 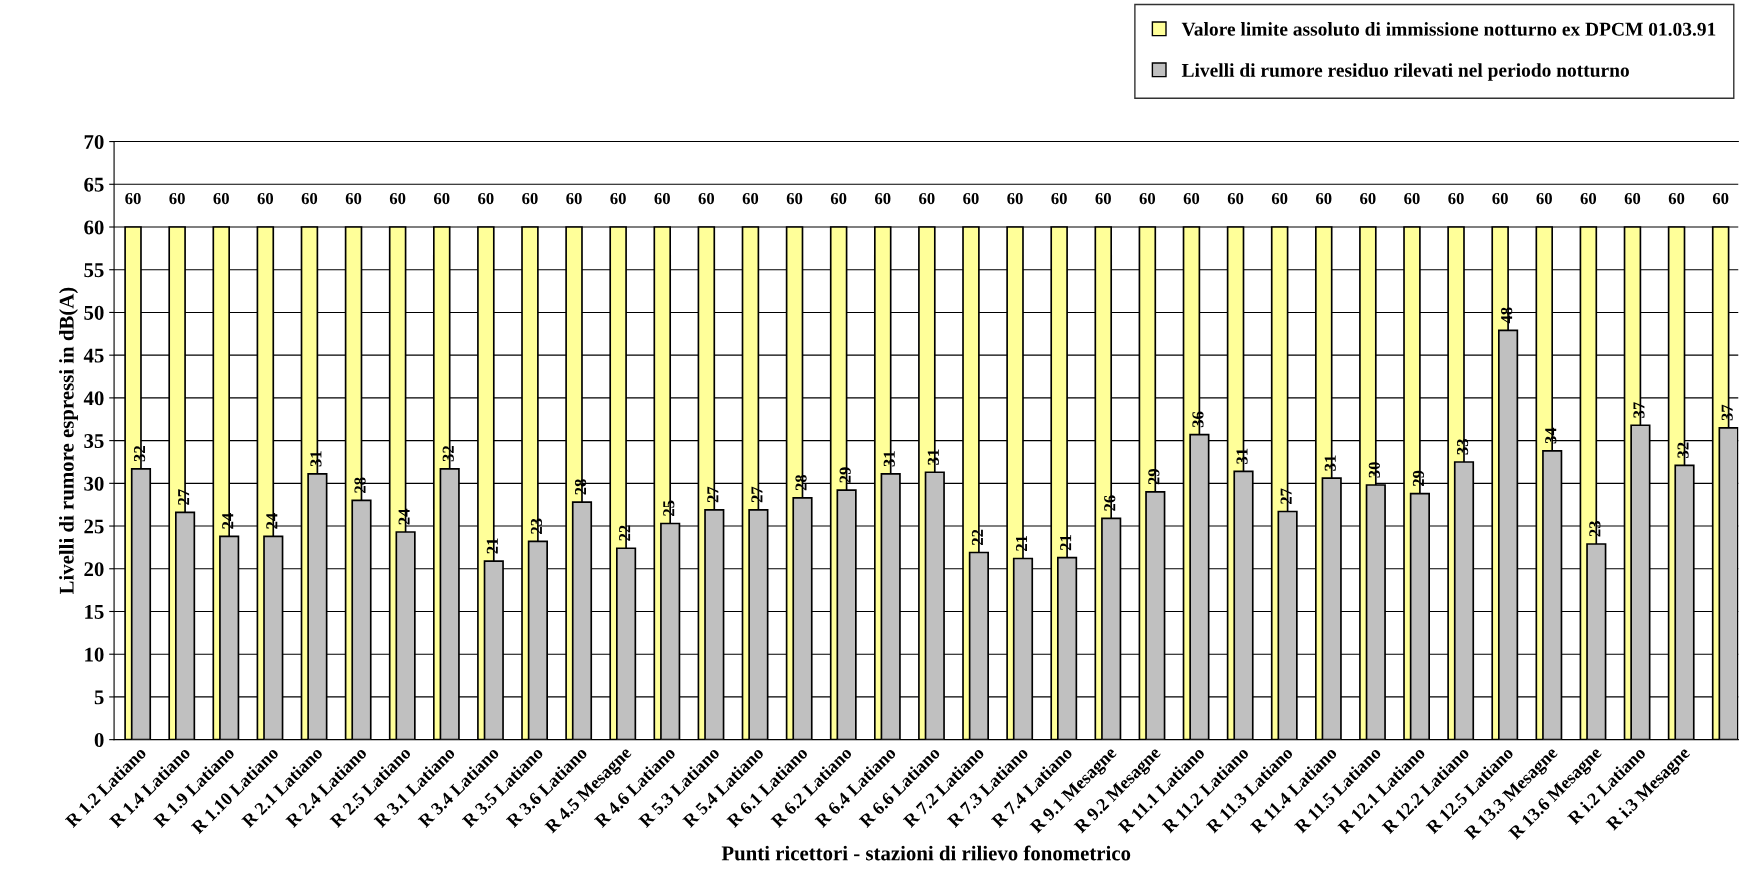 What do you see at coordinates (1418, 478) in the screenshot?
I see `data-label: 29` at bounding box center [1418, 478].